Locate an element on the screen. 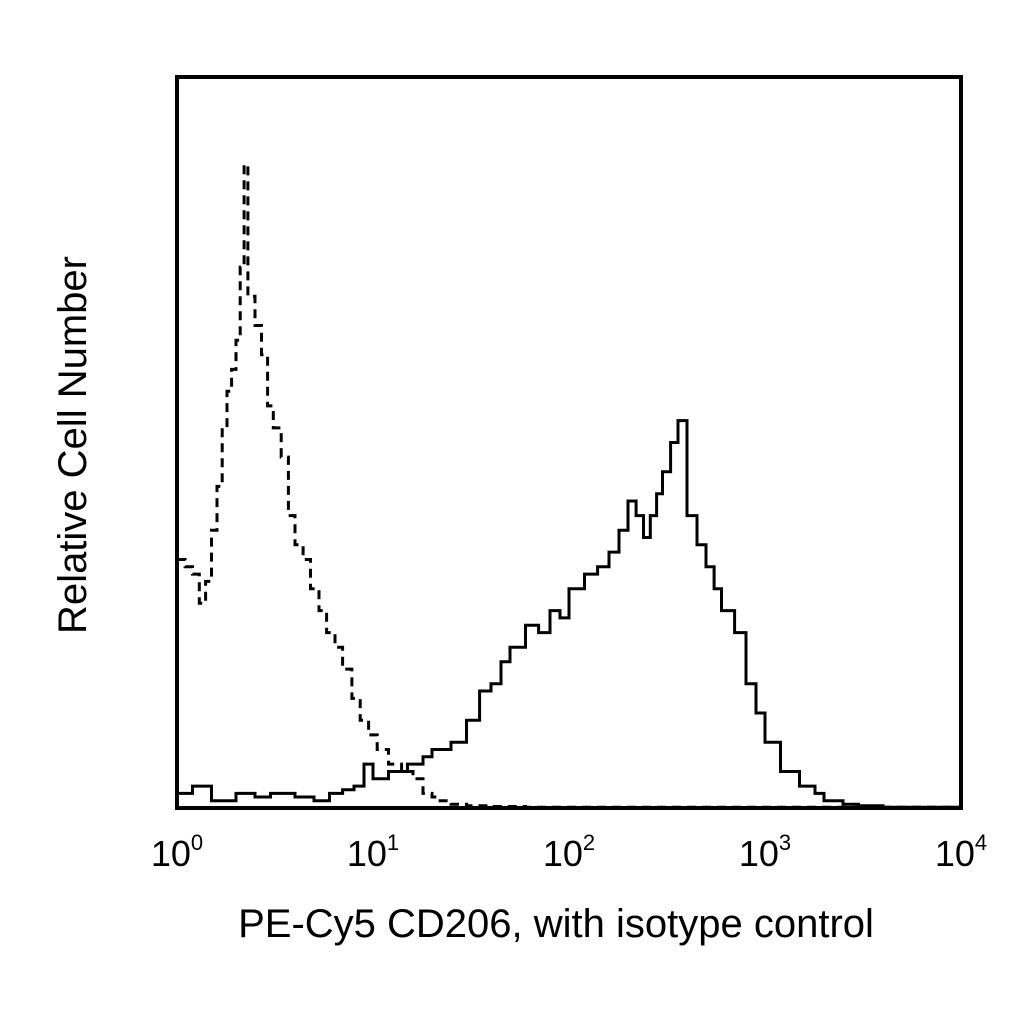  x-tick-label-4: 10⁴ is located at coordinates (961, 852).